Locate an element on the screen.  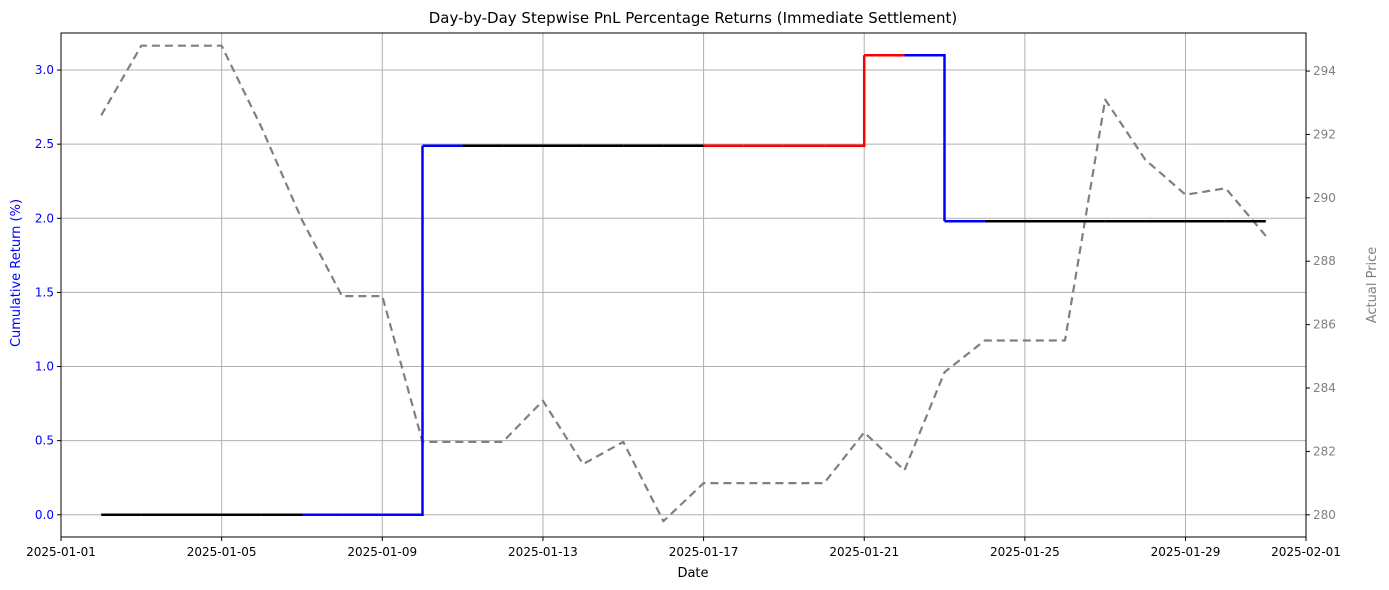
x-tick-label: 2025-01-17 is located at coordinates (704, 552).